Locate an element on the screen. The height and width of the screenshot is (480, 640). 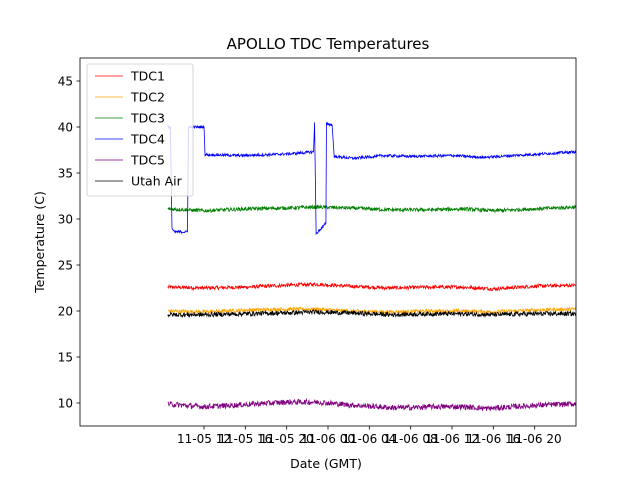
x-tick-label: 11-06 04 is located at coordinates (369, 439).